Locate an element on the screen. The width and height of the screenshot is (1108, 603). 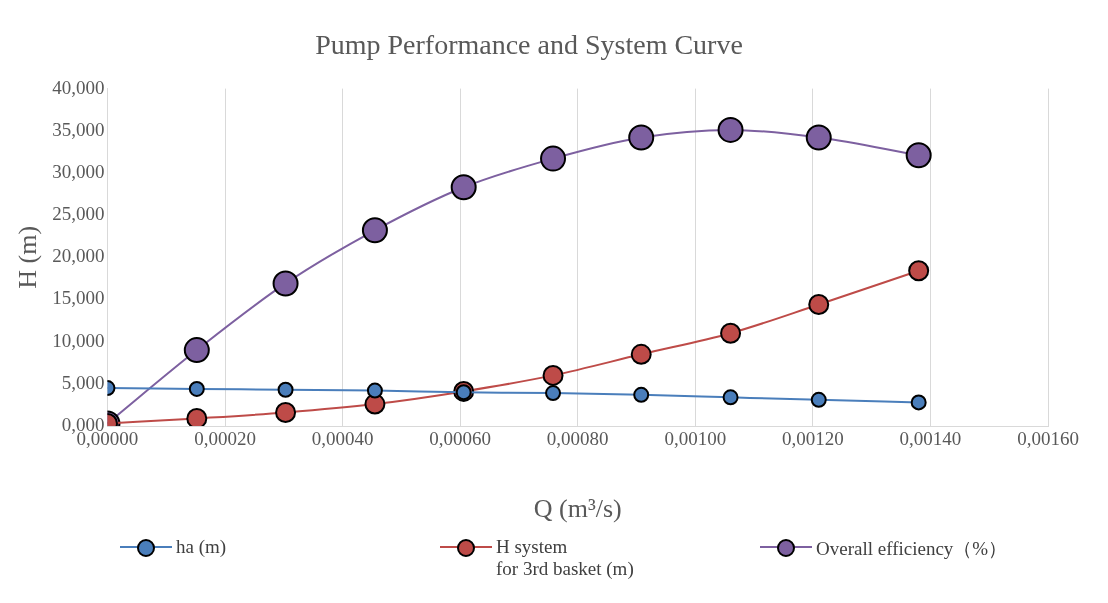
legend-label: ha (m) is located at coordinates (201, 547).